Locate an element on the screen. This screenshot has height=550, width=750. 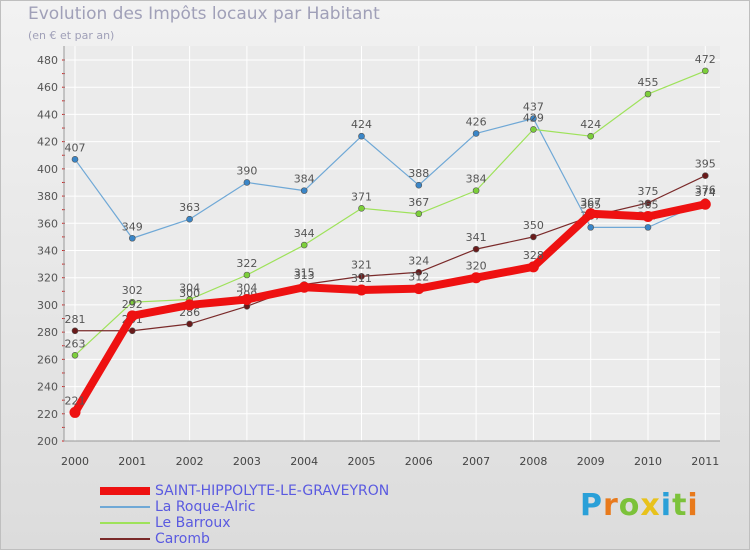
logo-letter: t is located at coordinates (680, 505).